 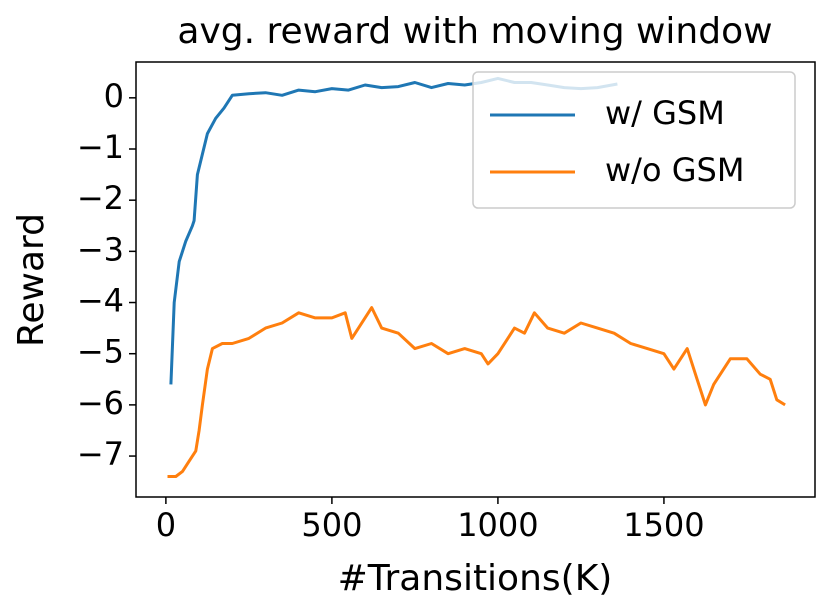 What do you see at coordinates (100, 147) in the screenshot?
I see `y-tick-label: −1` at bounding box center [100, 147].